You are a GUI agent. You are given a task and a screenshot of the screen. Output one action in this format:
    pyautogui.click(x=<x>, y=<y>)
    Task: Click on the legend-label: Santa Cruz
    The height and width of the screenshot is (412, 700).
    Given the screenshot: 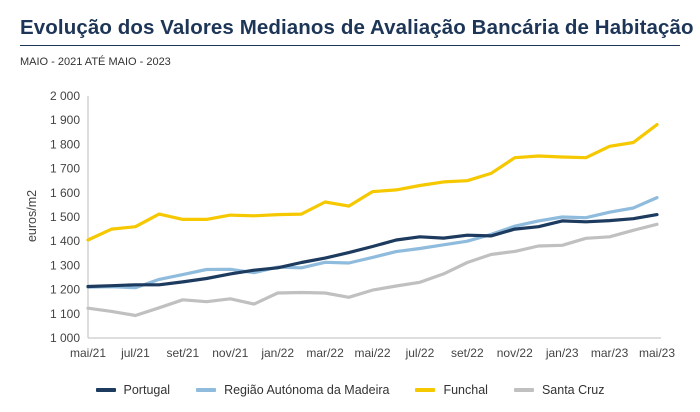 What is the action you would take?
    pyautogui.click(x=573, y=390)
    